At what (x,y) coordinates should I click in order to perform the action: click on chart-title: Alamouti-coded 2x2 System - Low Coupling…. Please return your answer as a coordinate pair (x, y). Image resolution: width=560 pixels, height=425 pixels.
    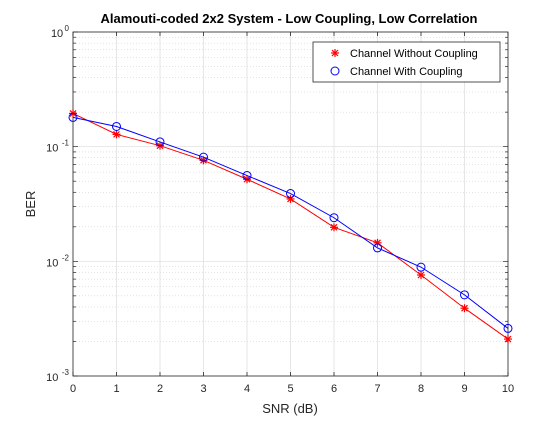
    Looking at the image, I should click on (288, 18).